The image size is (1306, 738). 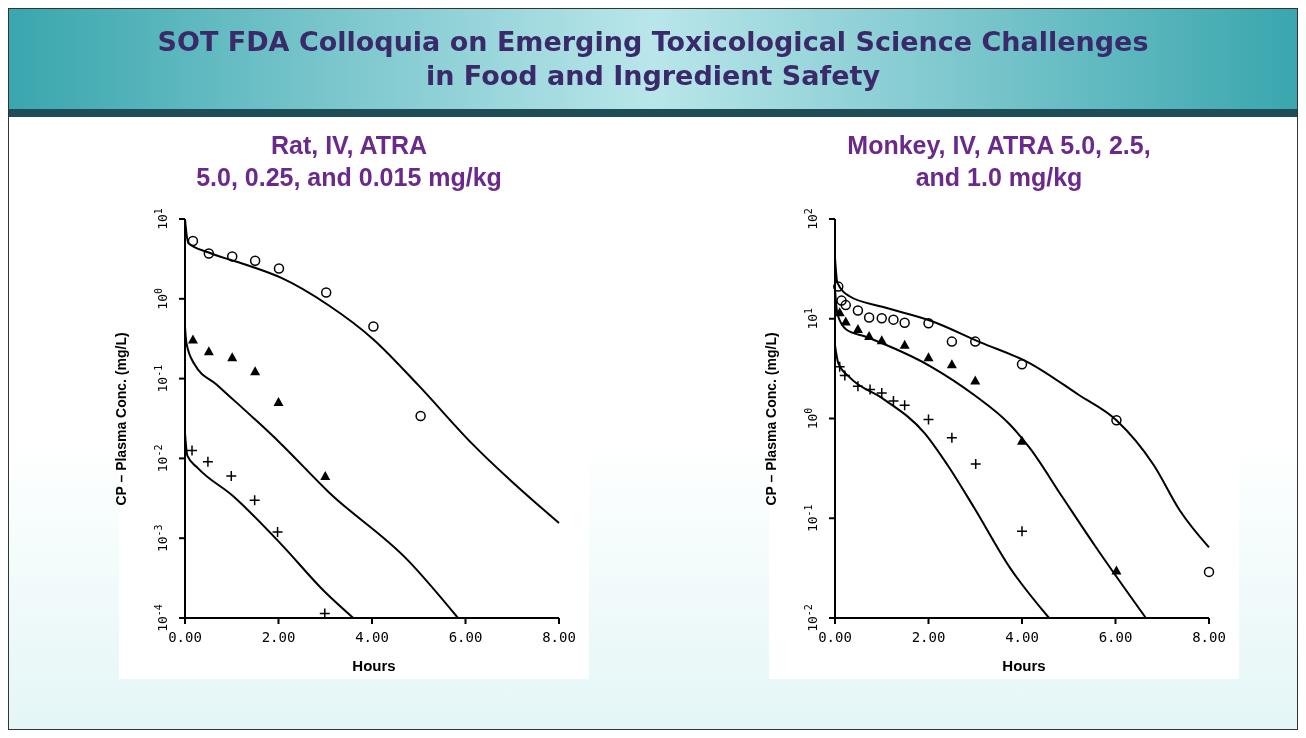 I want to click on text: SOT FDA Colloquia on Emerging Toxicological Science Challenges in Food and Ingredient Safety, so click(x=653, y=59).